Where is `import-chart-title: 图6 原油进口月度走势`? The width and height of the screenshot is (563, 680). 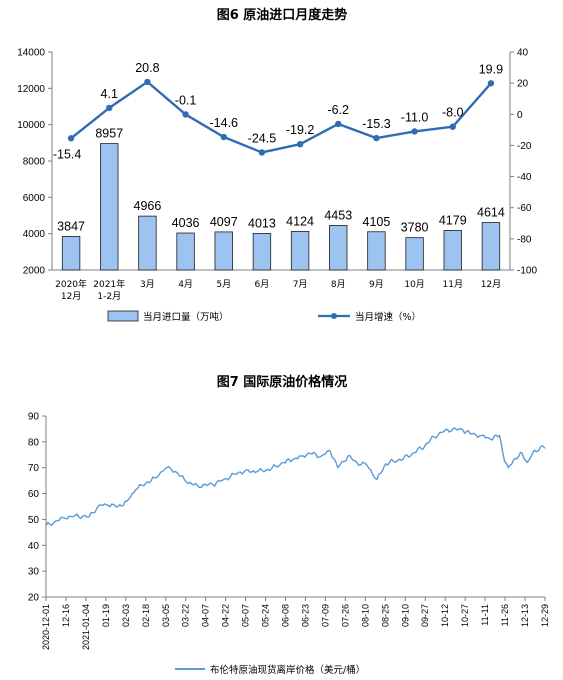
import-chart-title: 图6 原油进口月度走势 is located at coordinates (282, 15).